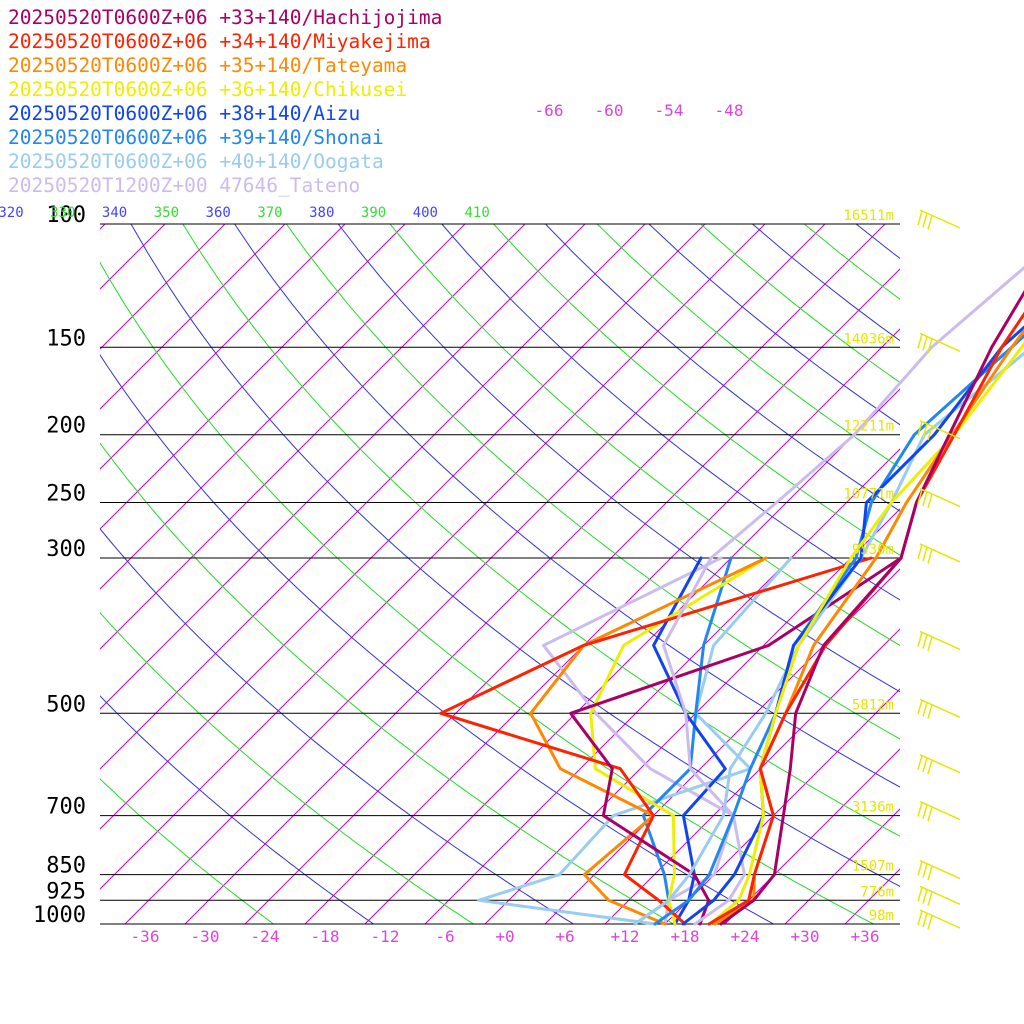 The width and height of the screenshot is (1024, 1024). What do you see at coordinates (114, 213) in the screenshot?
I see `theta-label: 340` at bounding box center [114, 213].